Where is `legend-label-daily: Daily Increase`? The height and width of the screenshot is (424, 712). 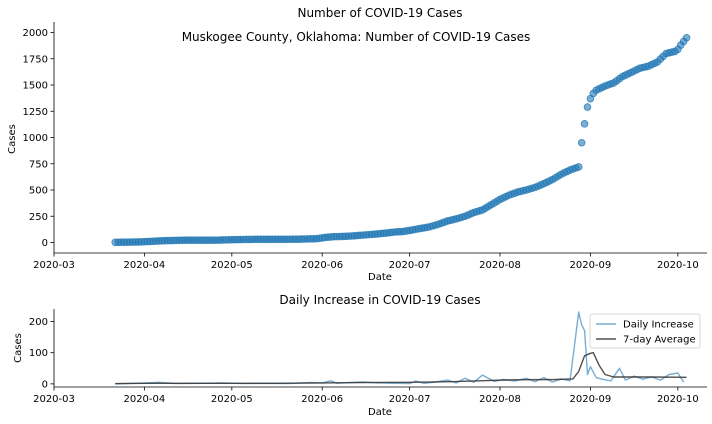
legend-label-daily: Daily Increase is located at coordinates (658, 325).